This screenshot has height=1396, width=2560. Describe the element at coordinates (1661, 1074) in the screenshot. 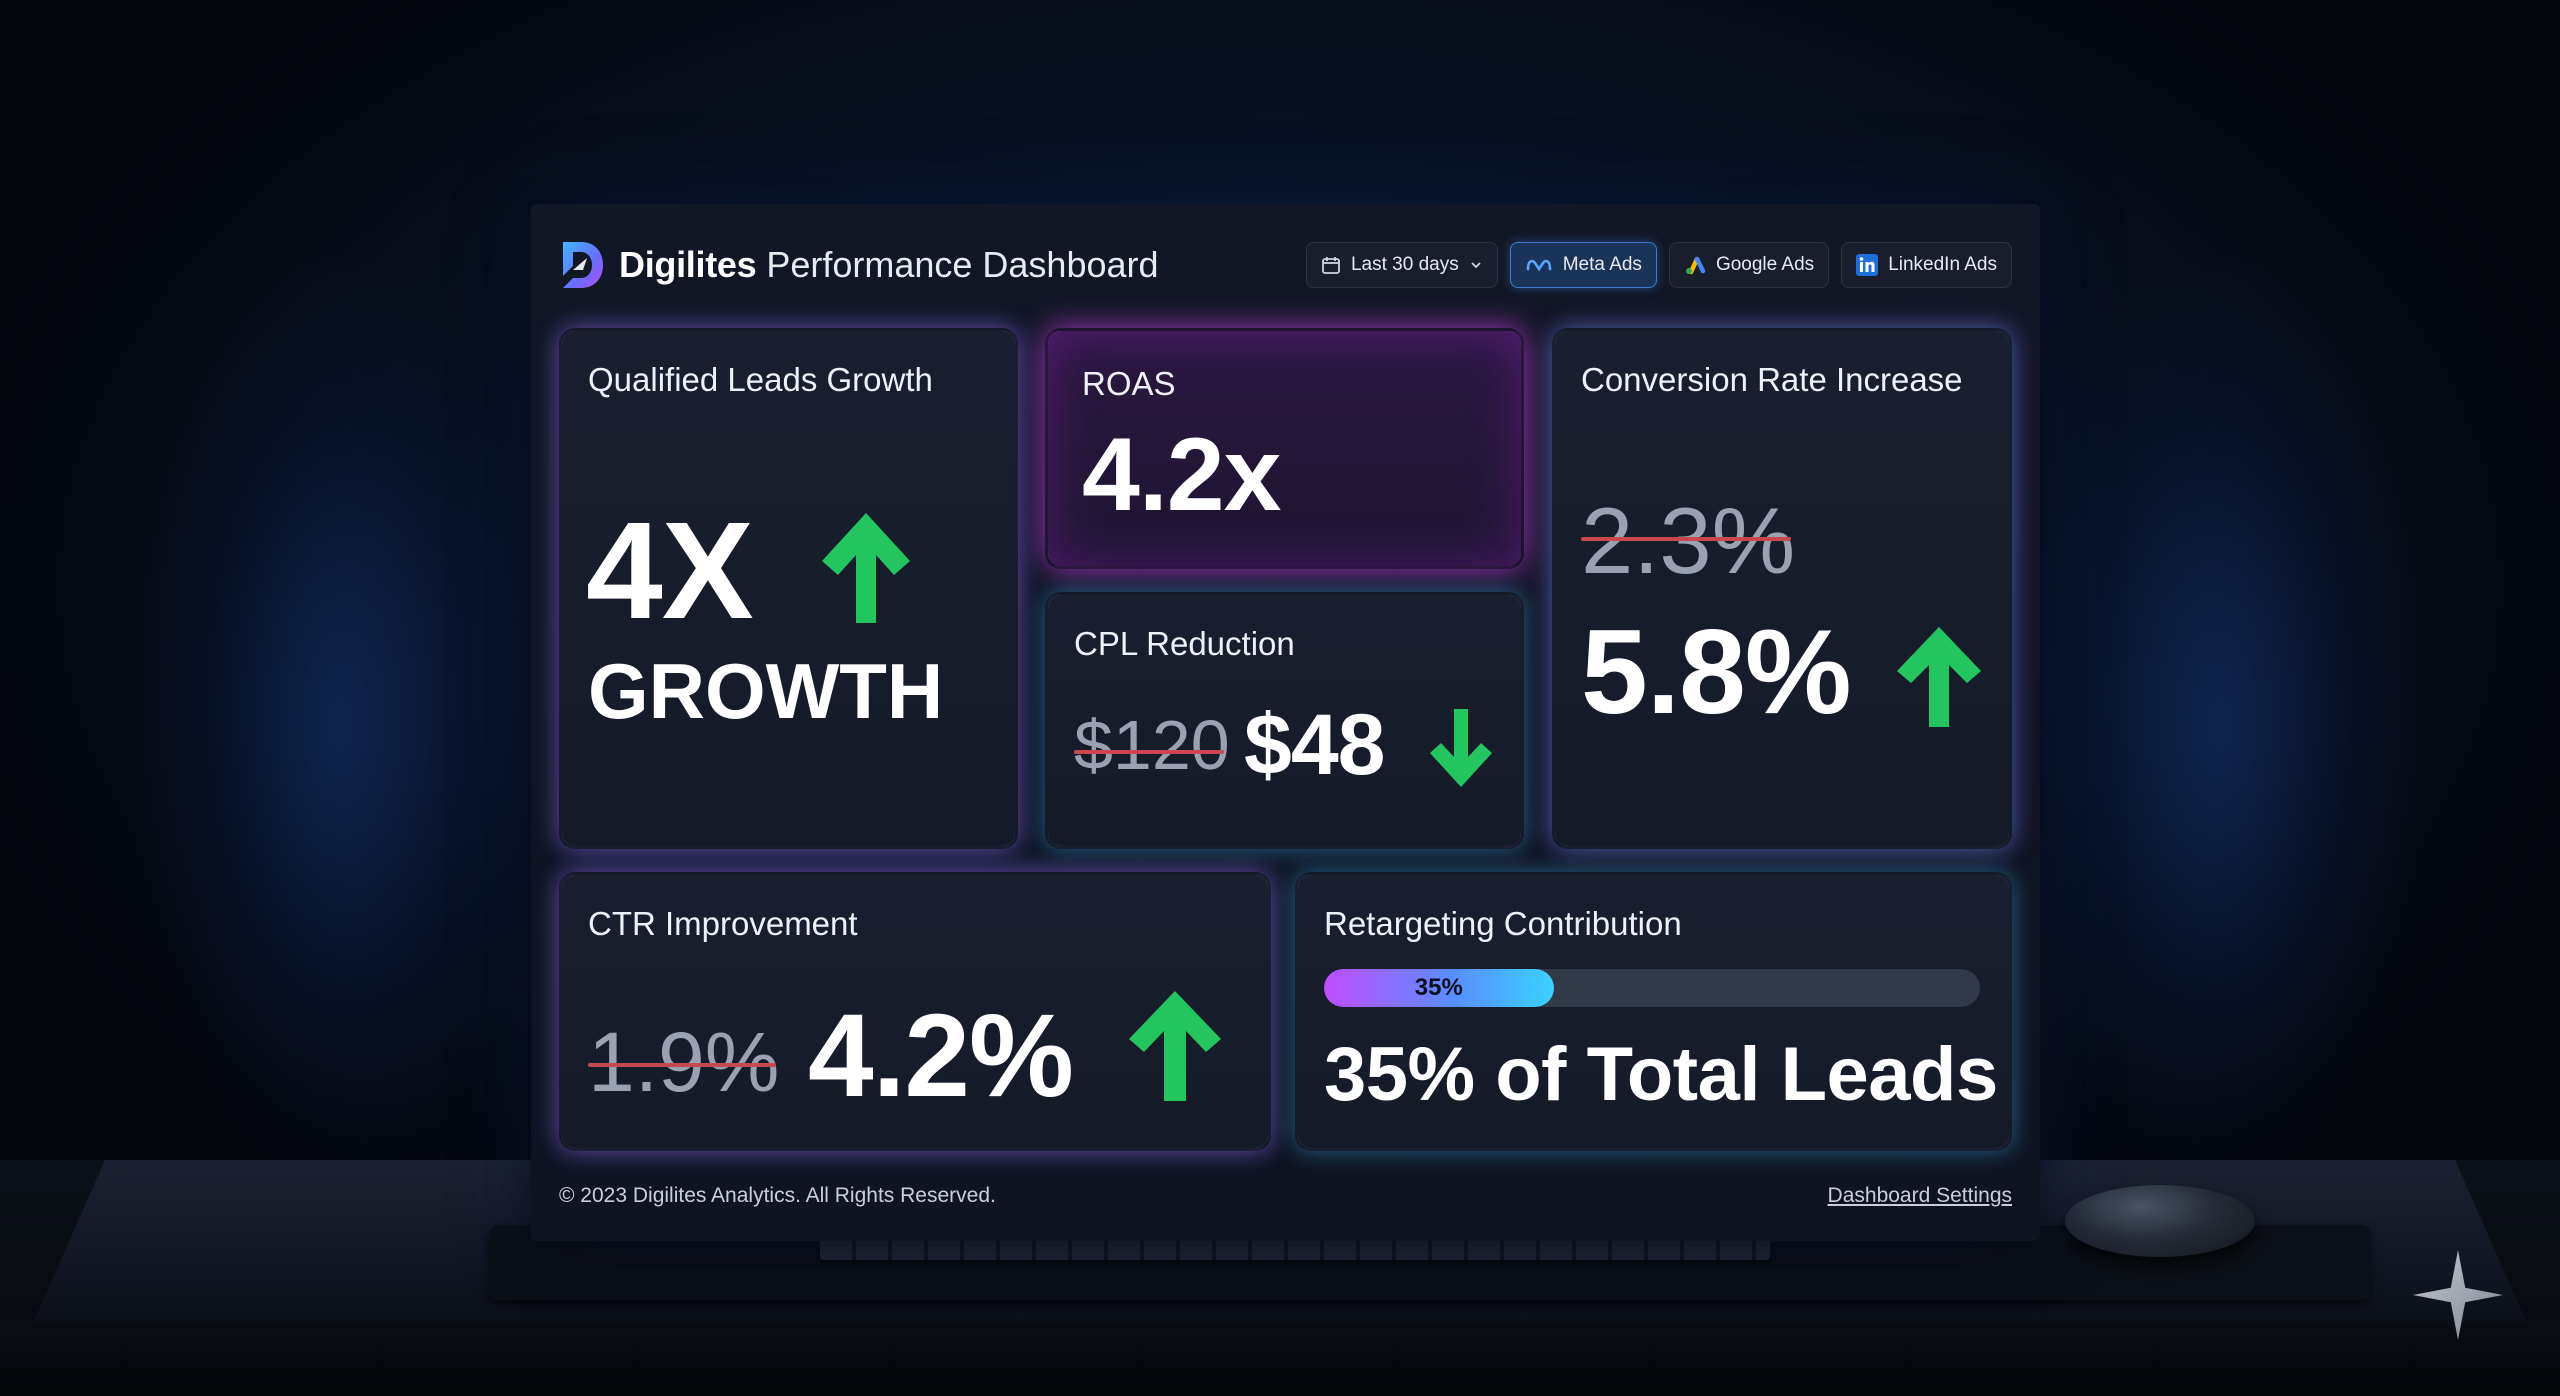

I see `retargeting-value: 35% of Total Leads` at that location.